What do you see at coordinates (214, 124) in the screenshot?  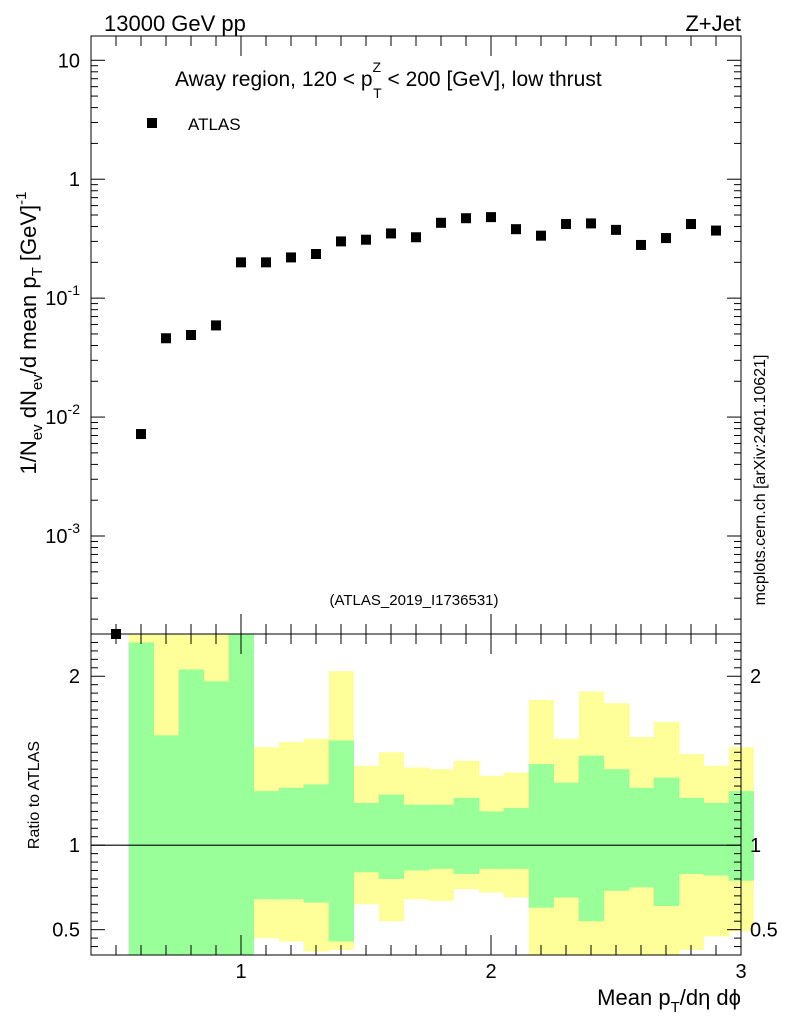 I see `legend-label: ATLAS` at bounding box center [214, 124].